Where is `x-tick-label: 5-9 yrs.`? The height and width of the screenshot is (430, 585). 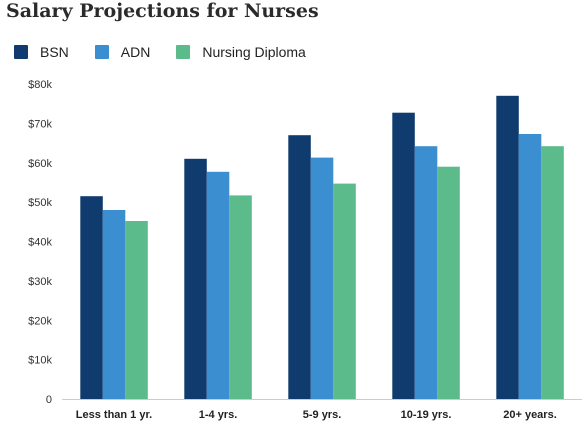 x-tick-label: 5-9 yrs. is located at coordinates (322, 415).